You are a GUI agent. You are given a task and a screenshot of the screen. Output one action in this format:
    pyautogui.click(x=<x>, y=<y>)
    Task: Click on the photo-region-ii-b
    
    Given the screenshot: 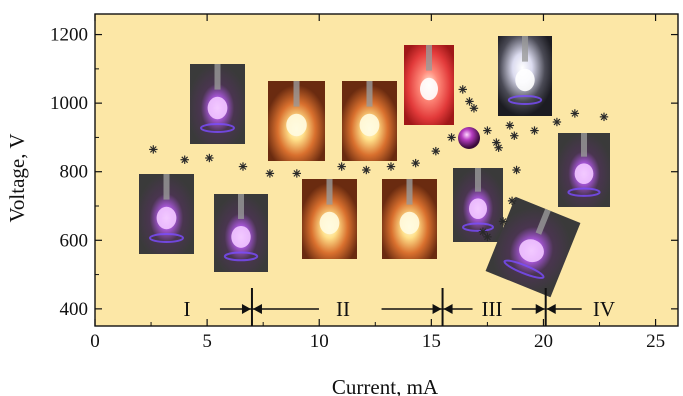 What is the action you would take?
    pyautogui.click(x=369, y=121)
    